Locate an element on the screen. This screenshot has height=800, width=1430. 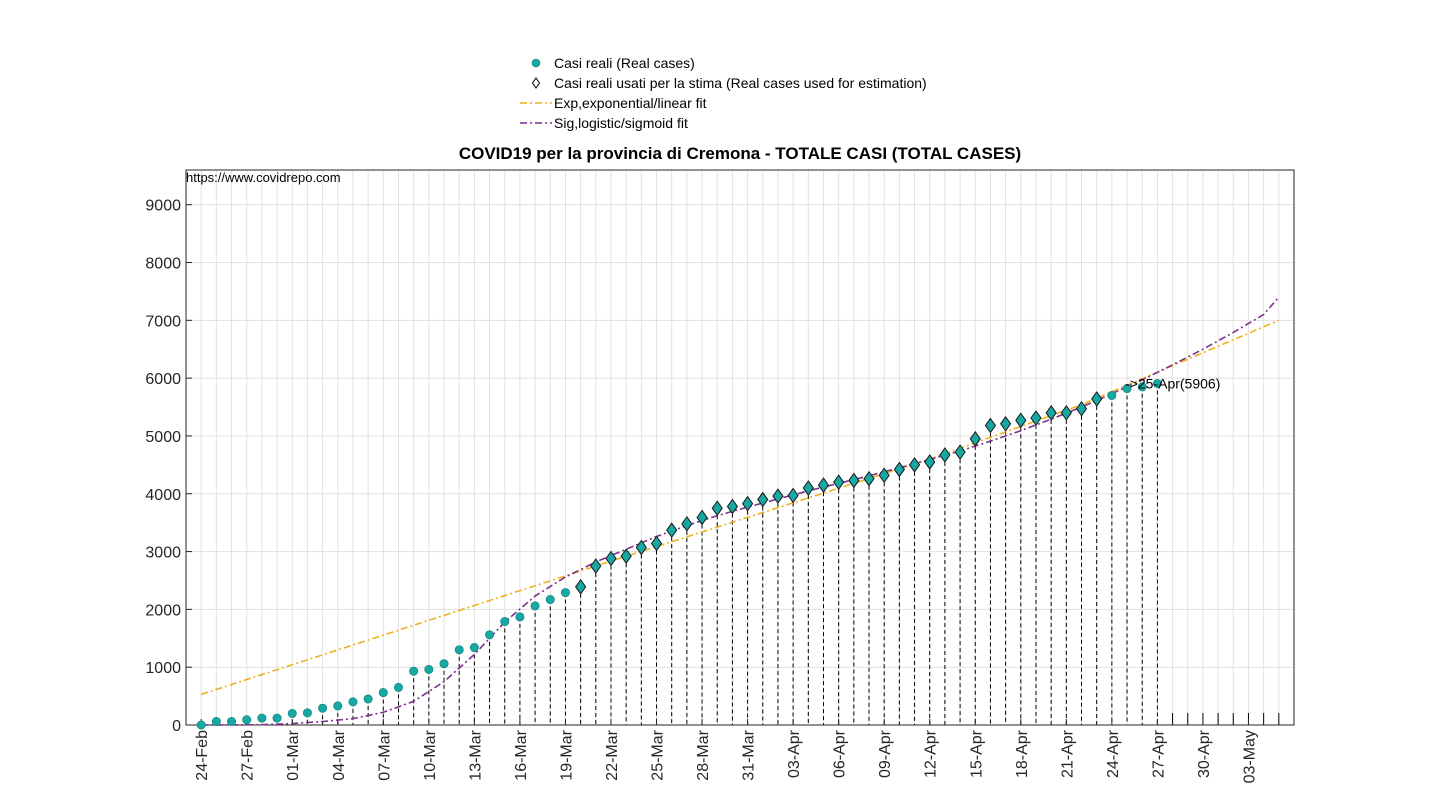
x-tick-label: 27-Feb is located at coordinates (248, 755).